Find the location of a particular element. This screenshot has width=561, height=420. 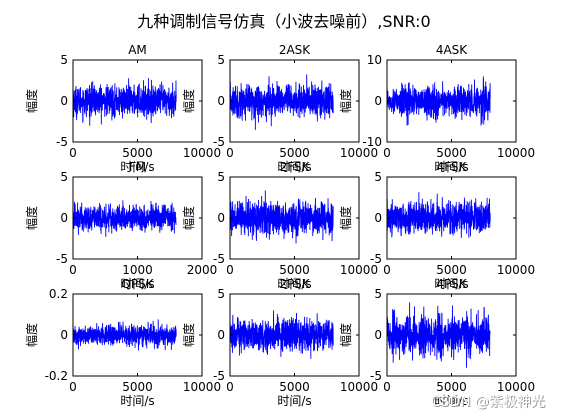

signal-trace-fm is located at coordinates (124, 218).